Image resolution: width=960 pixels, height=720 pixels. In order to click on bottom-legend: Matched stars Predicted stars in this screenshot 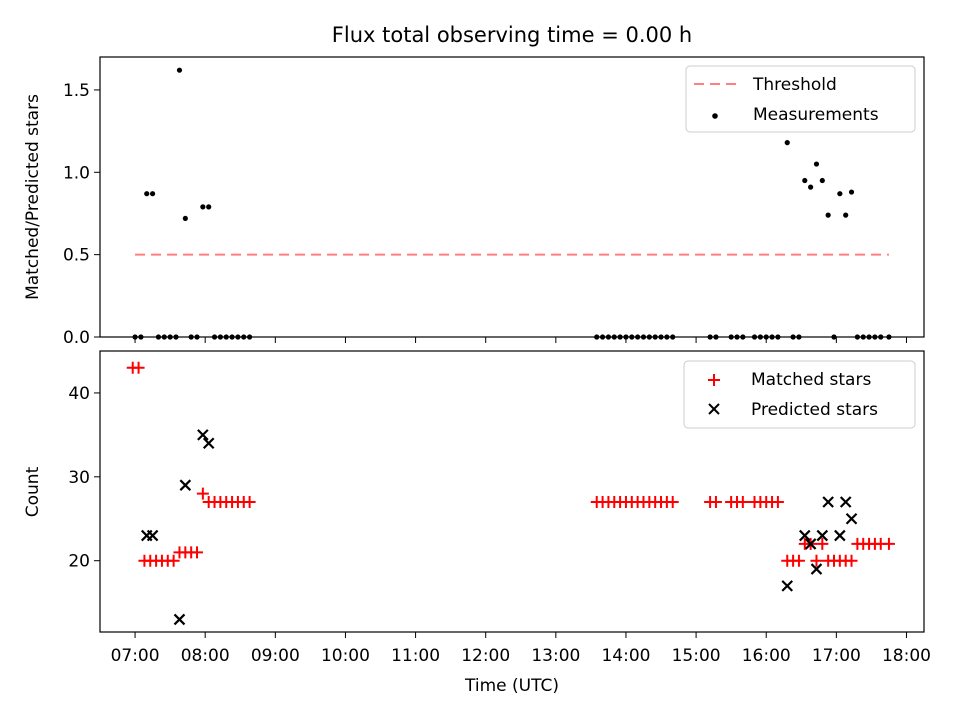, I will do `click(799, 394)`.